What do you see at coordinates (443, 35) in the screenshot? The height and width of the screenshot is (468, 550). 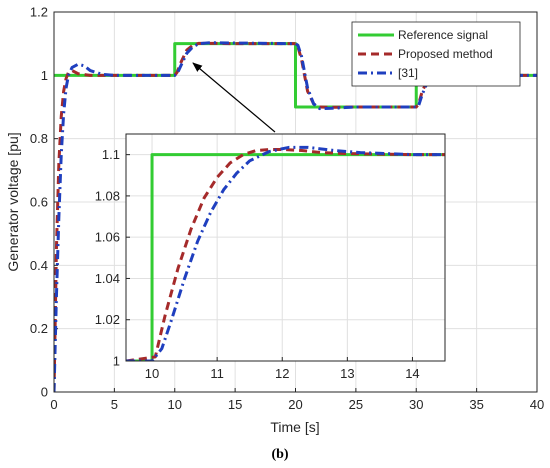 I see `legend-label-reference-signal: Reference signal` at bounding box center [443, 35].